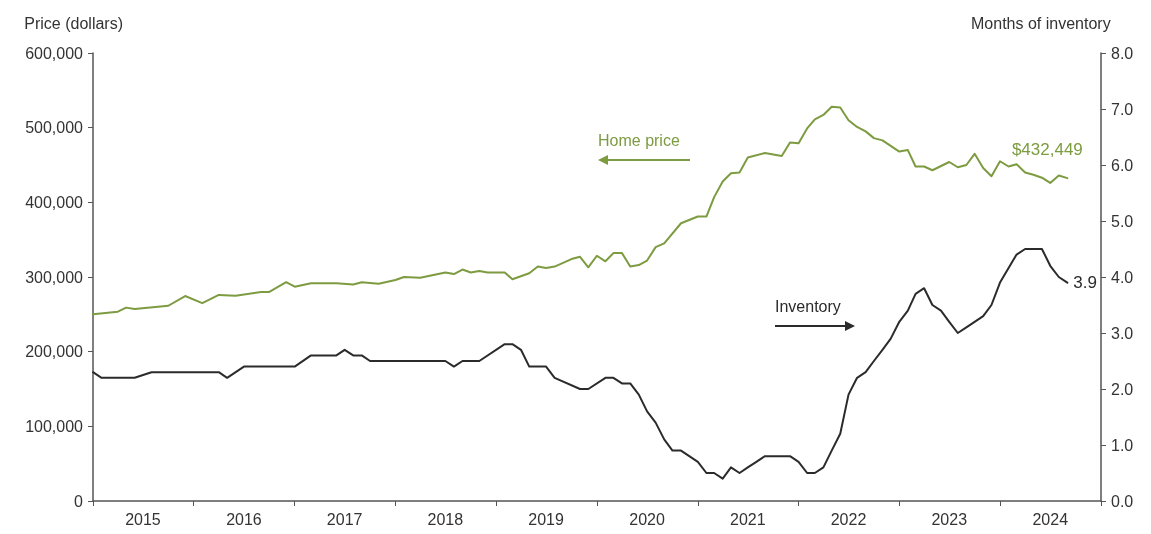  I want to click on x-tick-label: 2015, so click(143, 519).